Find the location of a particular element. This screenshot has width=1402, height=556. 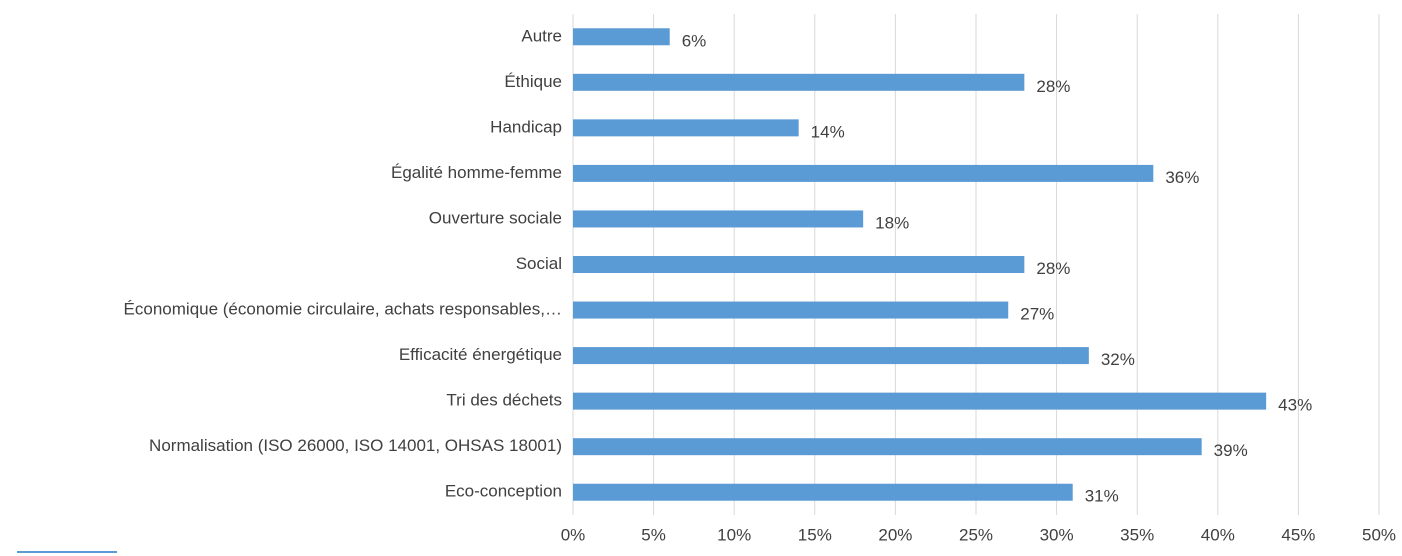

data-label: 6% is located at coordinates (694, 40).